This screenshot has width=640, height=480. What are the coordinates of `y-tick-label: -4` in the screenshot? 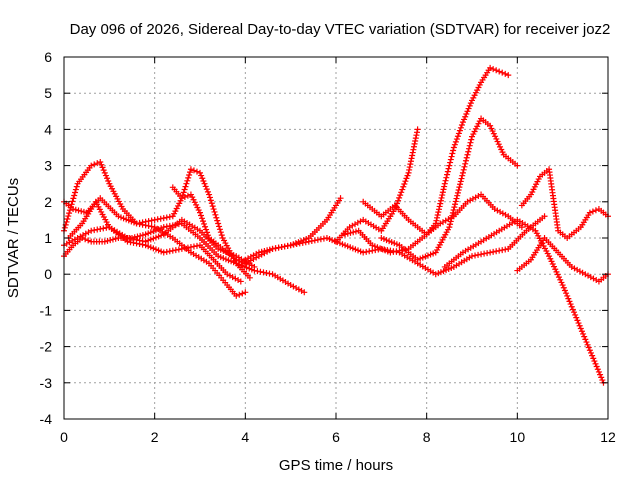 It's located at (46, 419).